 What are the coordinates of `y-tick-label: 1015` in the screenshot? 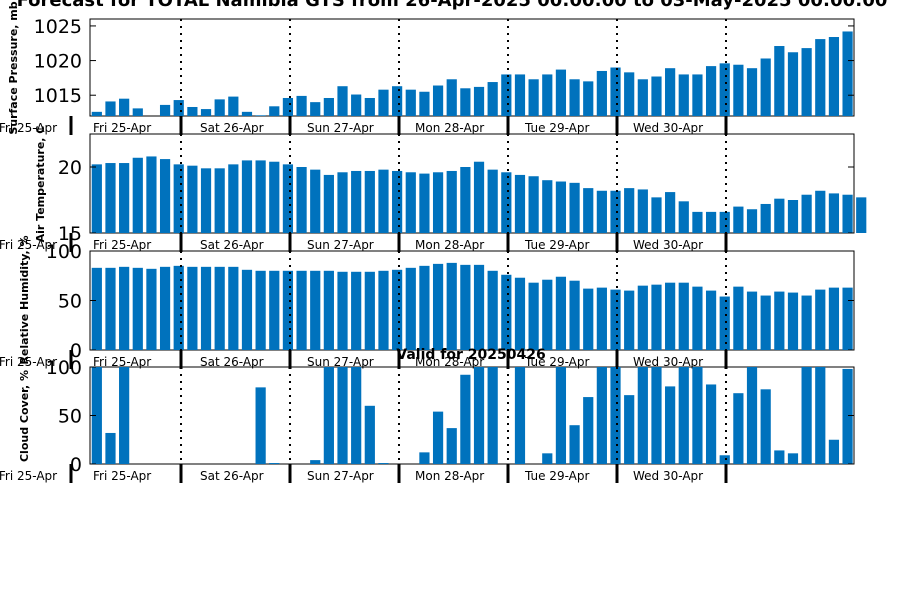 It's located at (58, 96).